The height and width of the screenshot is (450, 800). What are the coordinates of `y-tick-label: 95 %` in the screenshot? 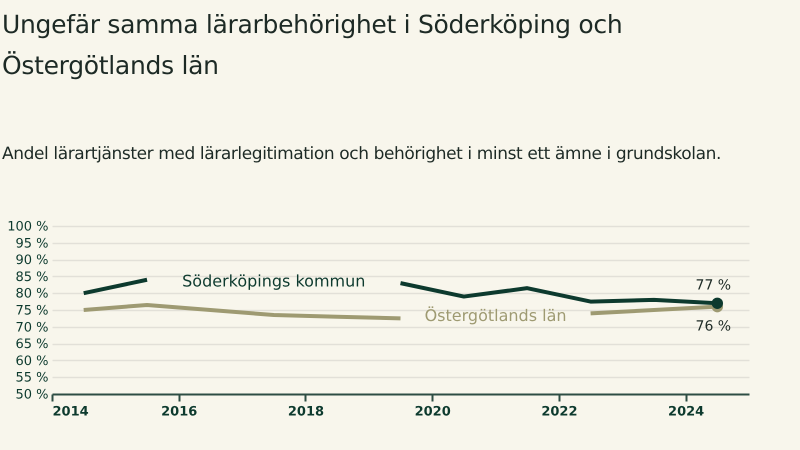 It's located at (31, 244).